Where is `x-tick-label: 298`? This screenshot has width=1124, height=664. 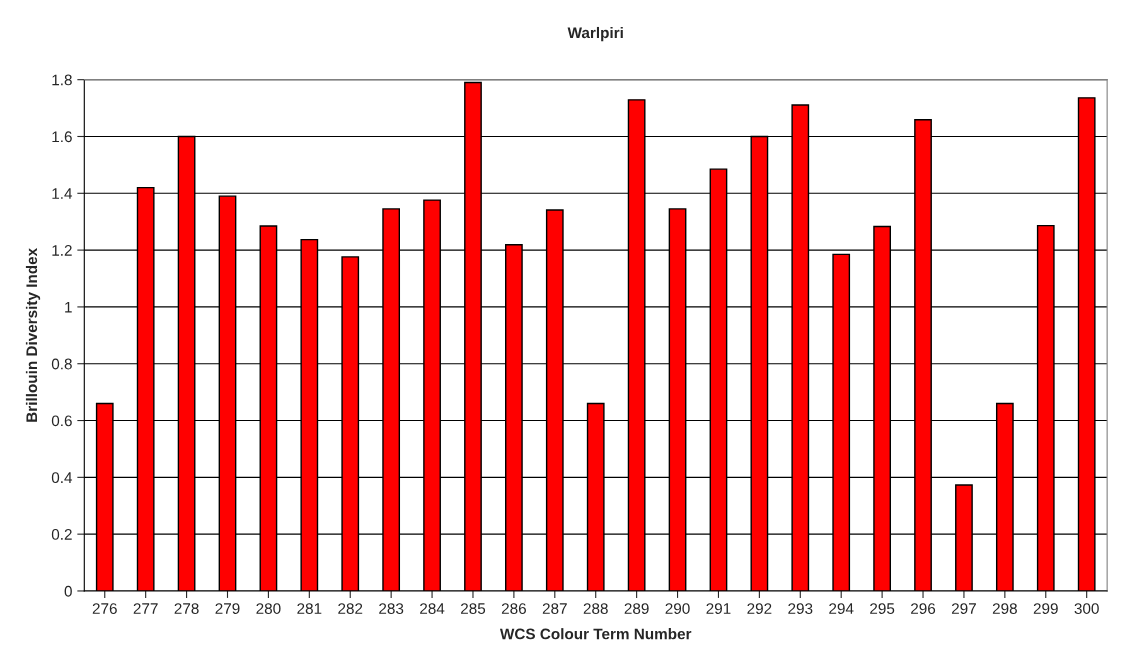
x-tick-label: 298 is located at coordinates (1004, 608).